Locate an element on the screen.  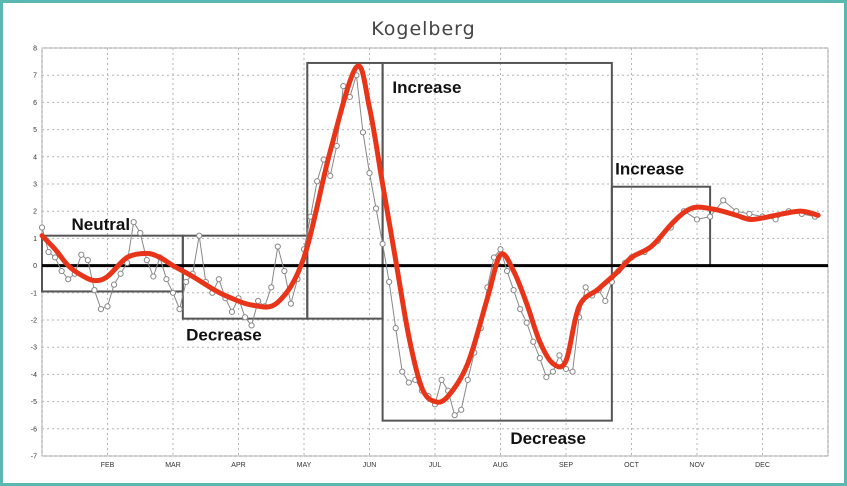
x-tick-label: JUN is located at coordinates (370, 465).